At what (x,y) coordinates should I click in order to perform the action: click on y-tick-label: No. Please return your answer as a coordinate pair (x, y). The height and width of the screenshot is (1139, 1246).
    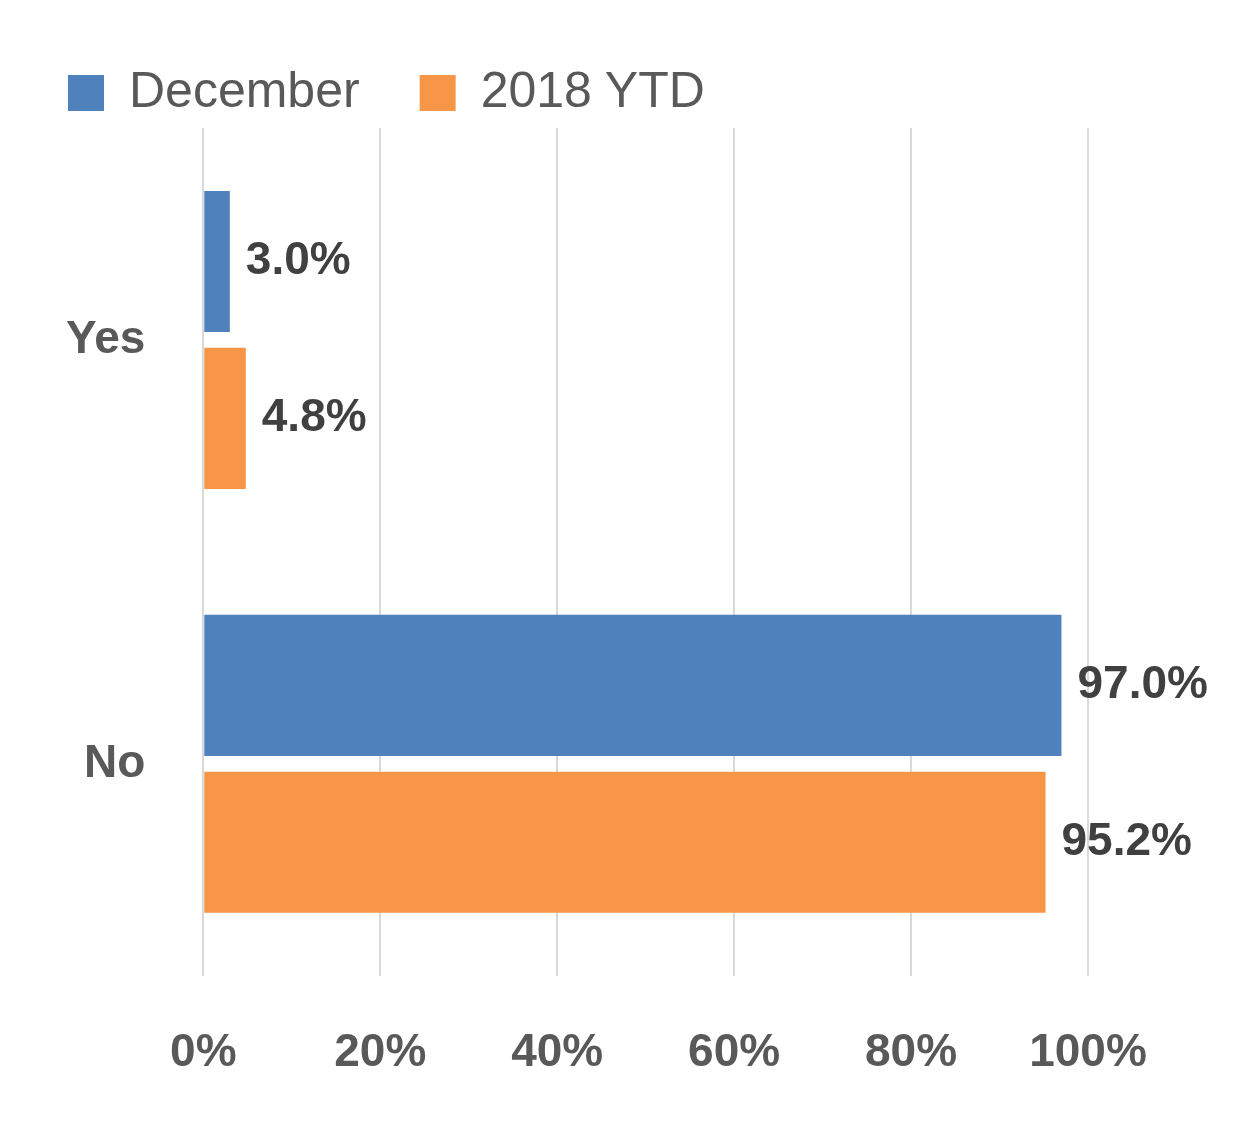
    Looking at the image, I should click on (114, 760).